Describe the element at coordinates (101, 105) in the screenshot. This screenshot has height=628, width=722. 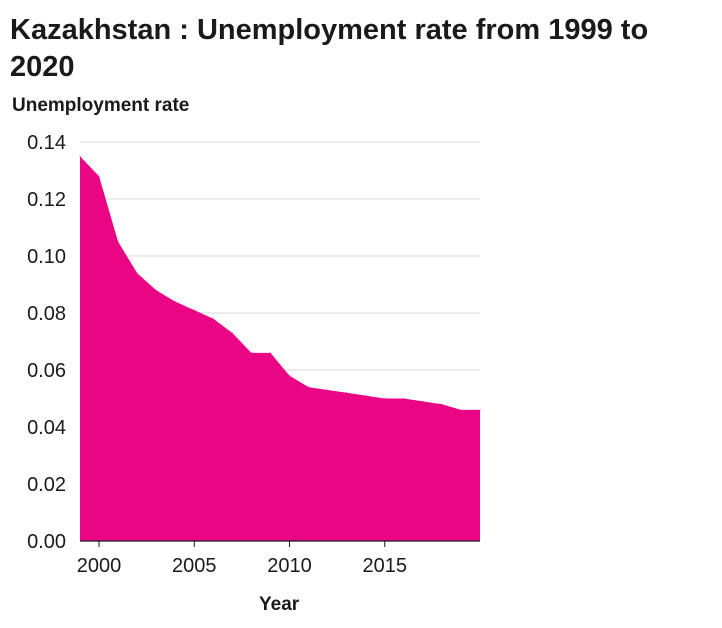
I see `y-axis-label: Unemployment rate` at that location.